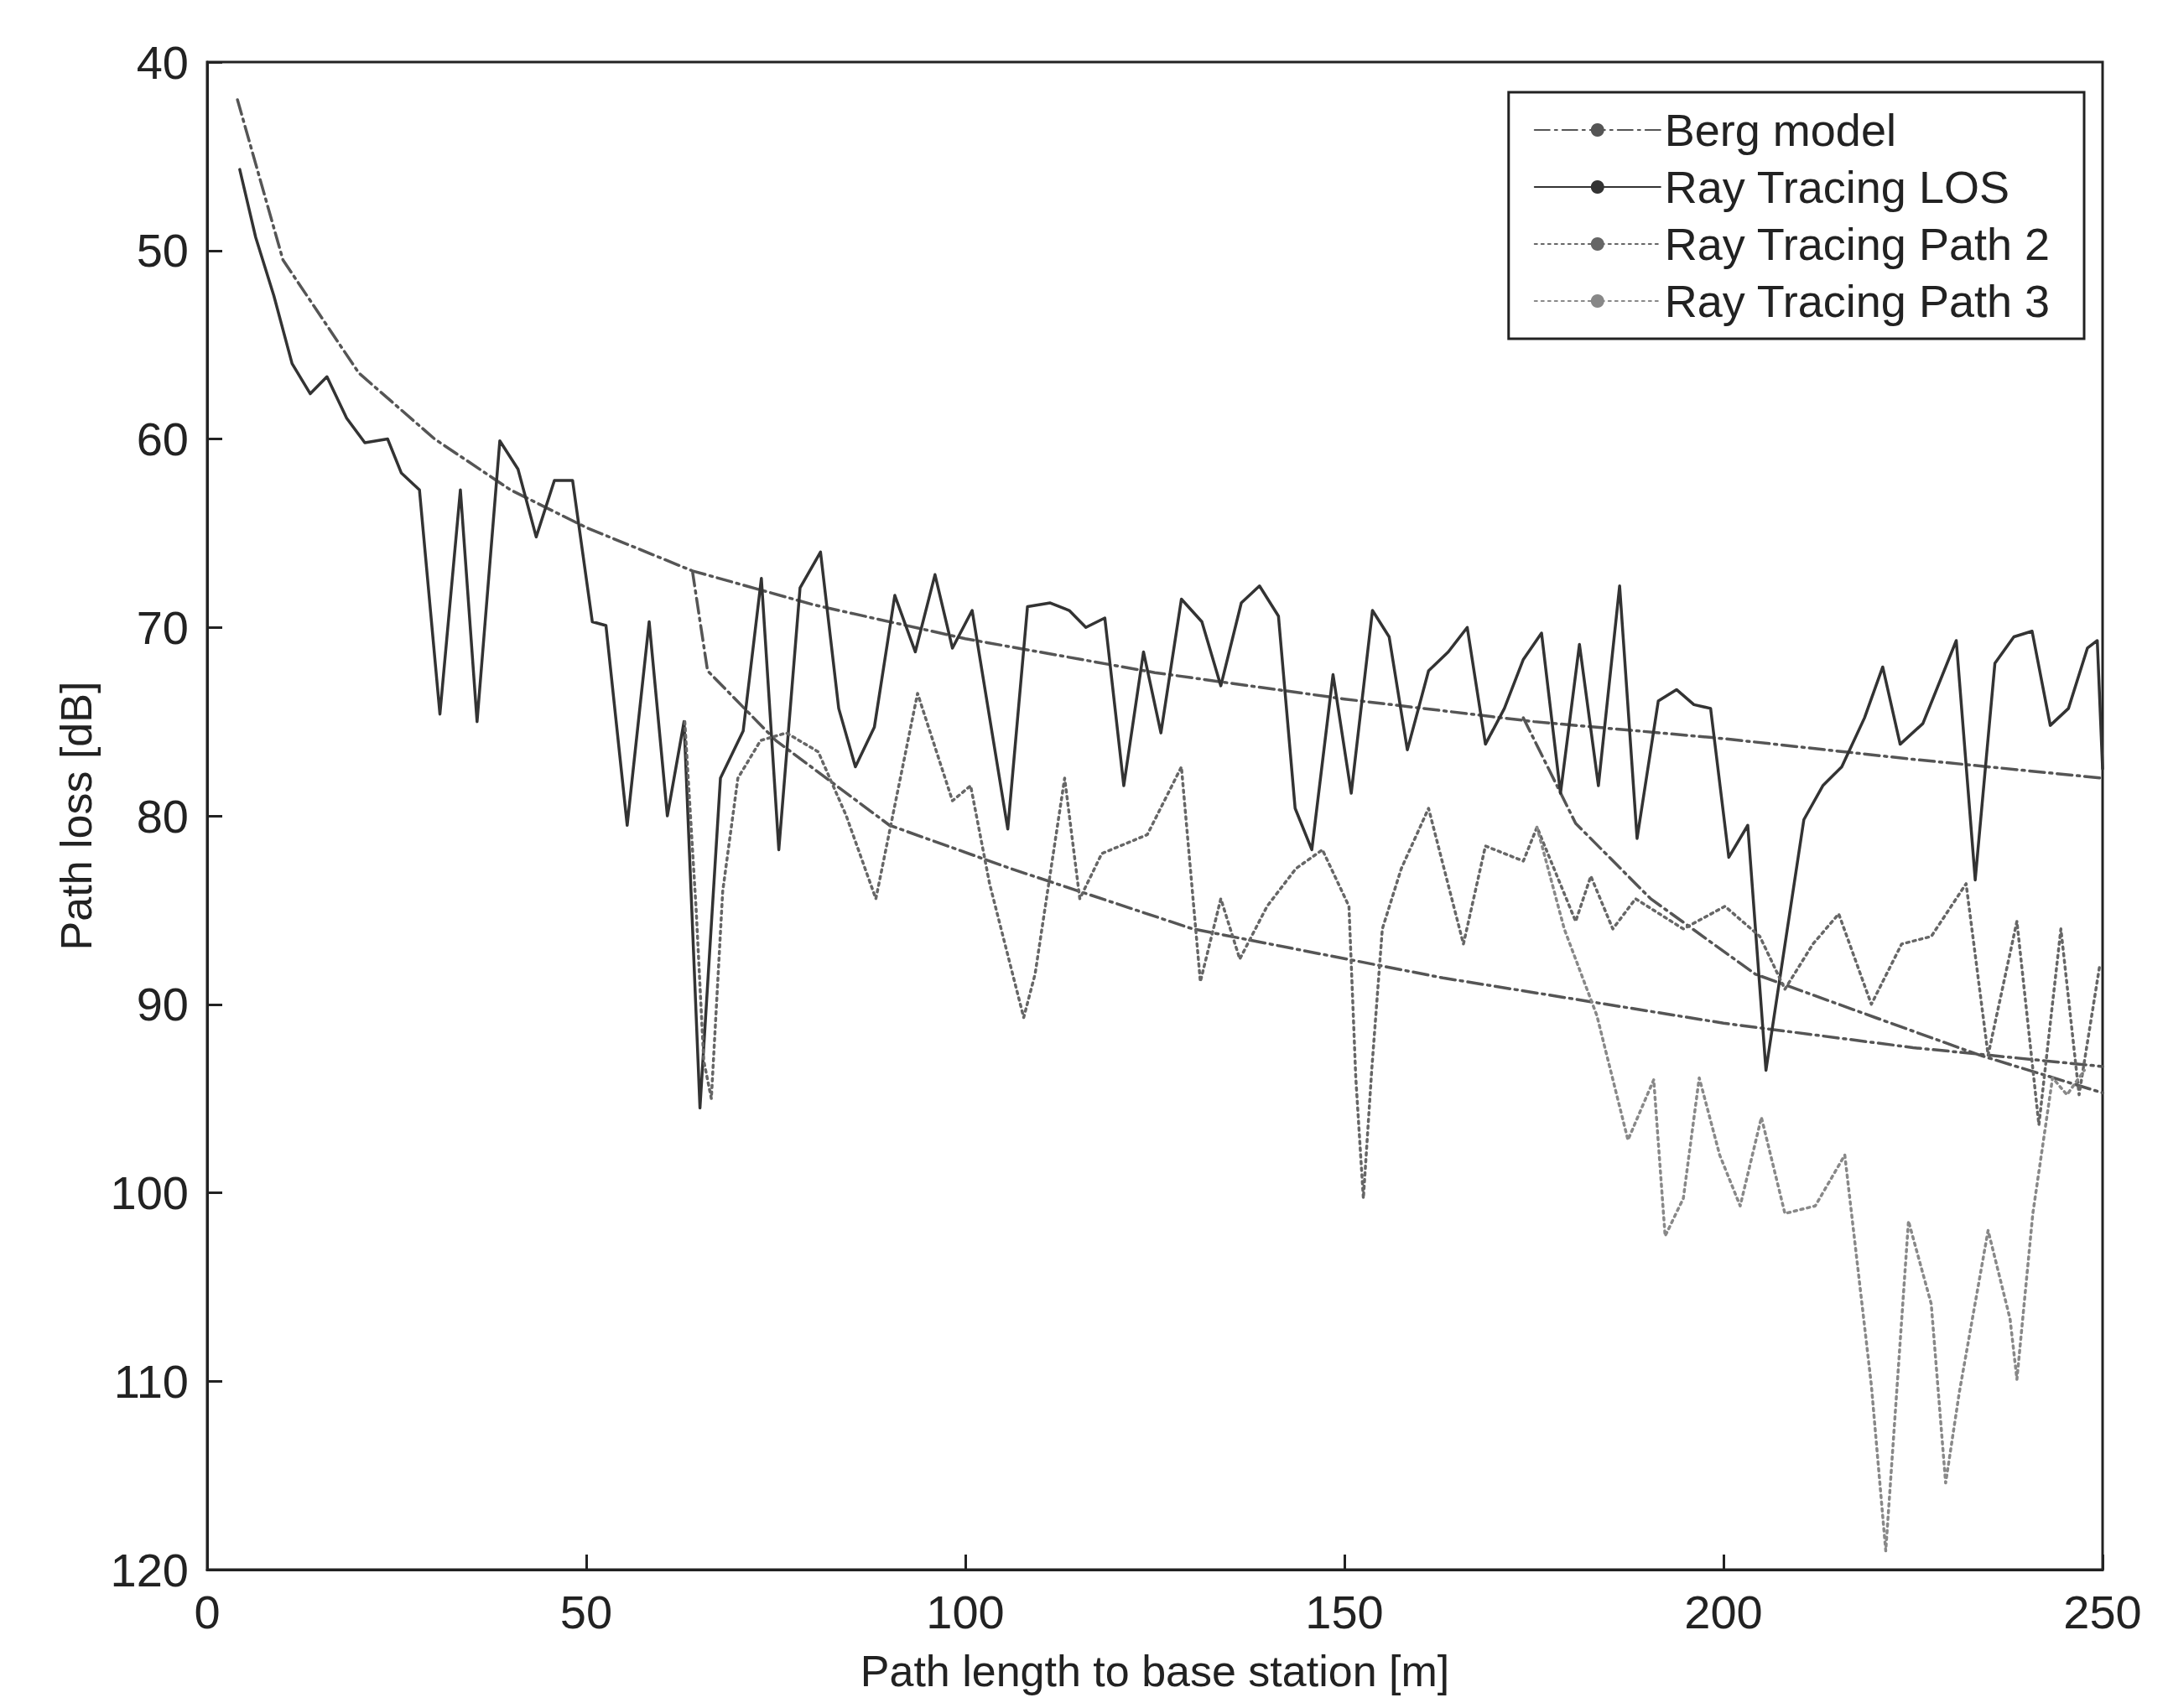 Image resolution: width=2168 pixels, height=1708 pixels. What do you see at coordinates (1857, 244) in the screenshot?
I see `legend-label: Ray Tracing Path 2` at bounding box center [1857, 244].